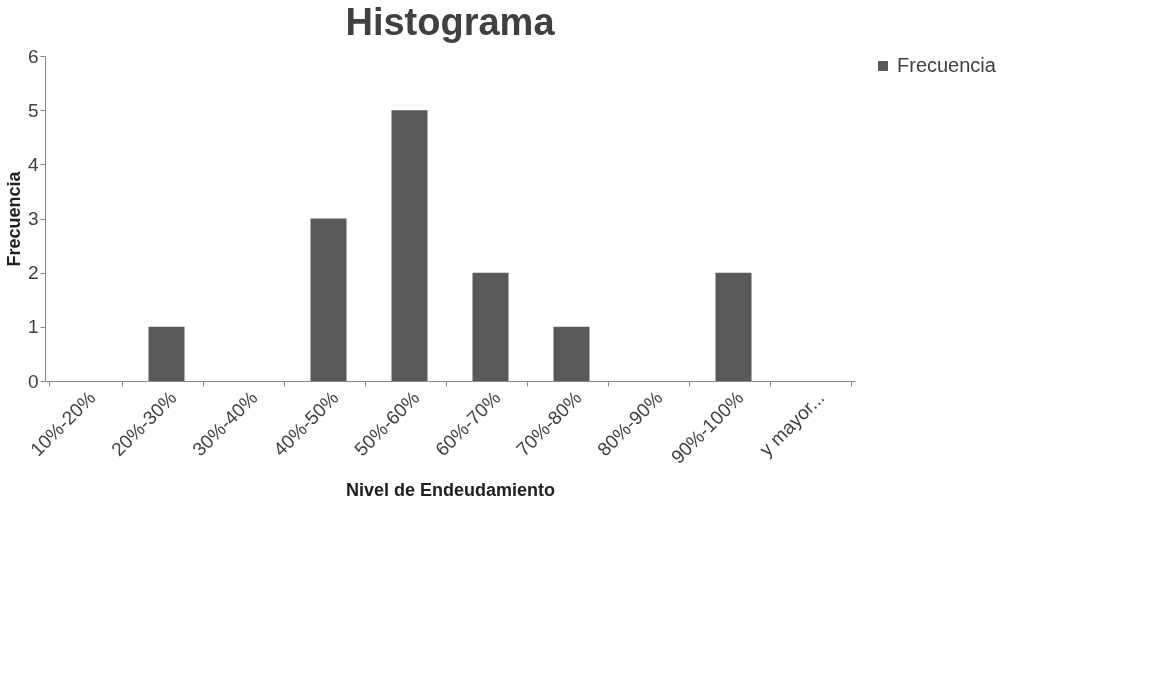 This screenshot has width=1164, height=681. What do you see at coordinates (33, 110) in the screenshot?
I see `y-tick-label: 5` at bounding box center [33, 110].